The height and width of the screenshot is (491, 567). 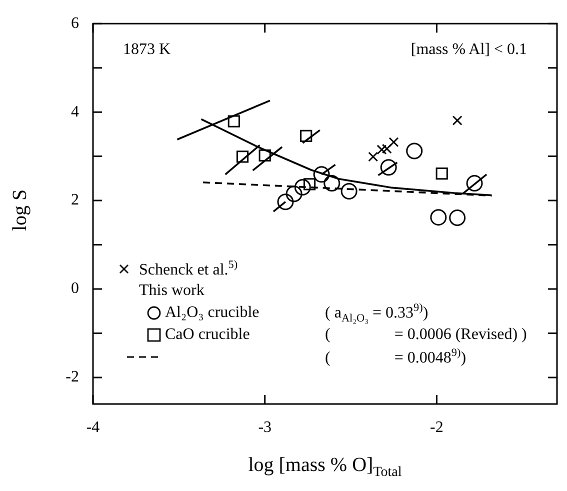 I want to click on legend-label: Al₂O₃ crucible, so click(x=212, y=313).